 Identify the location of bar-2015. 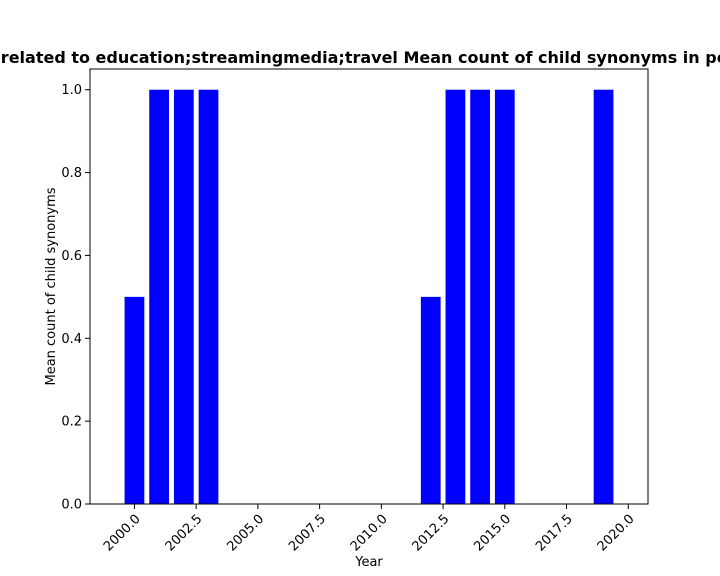
(504, 296).